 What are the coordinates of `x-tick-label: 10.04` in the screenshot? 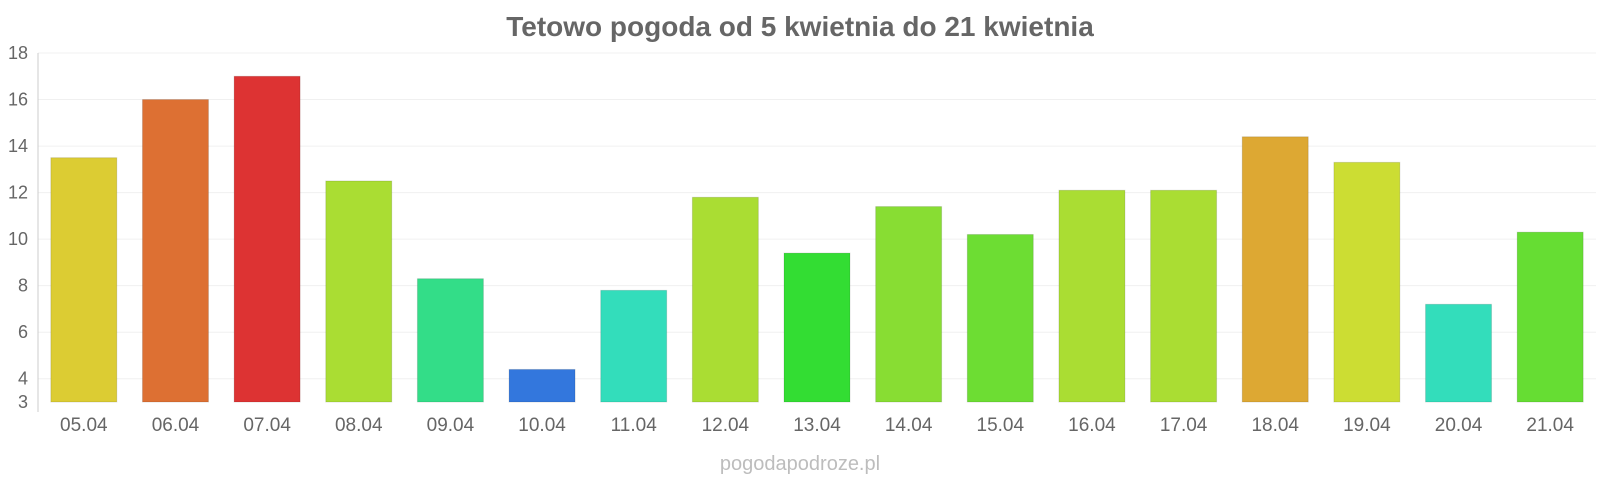 It's located at (542, 425).